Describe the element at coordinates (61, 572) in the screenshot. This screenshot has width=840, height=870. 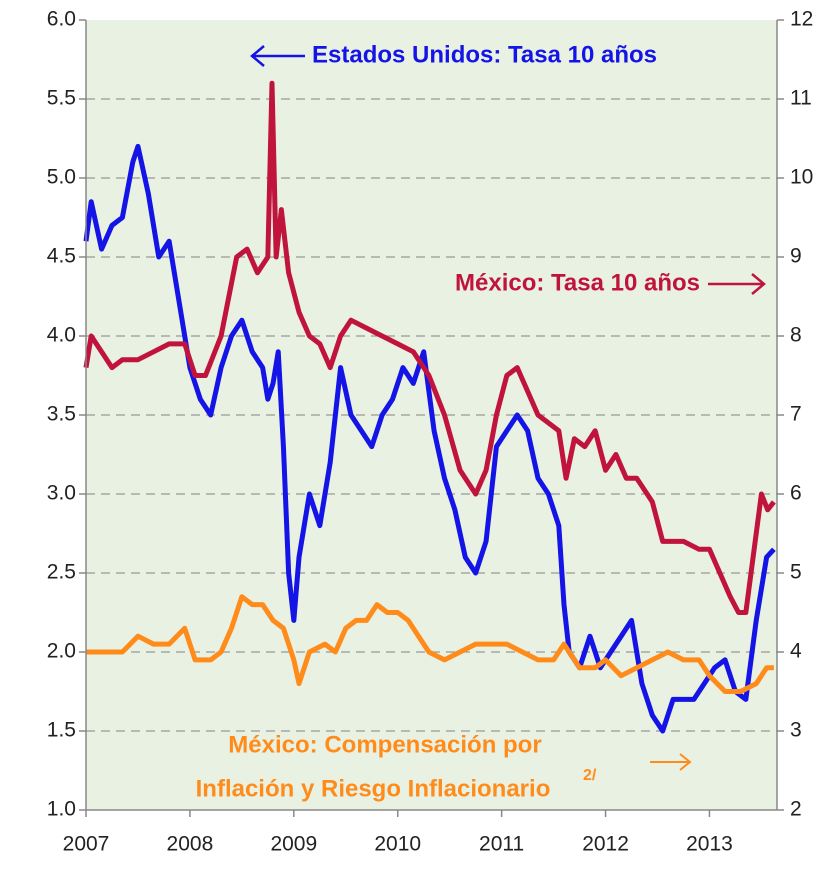
I see `y-tick-label: 2.5` at that location.